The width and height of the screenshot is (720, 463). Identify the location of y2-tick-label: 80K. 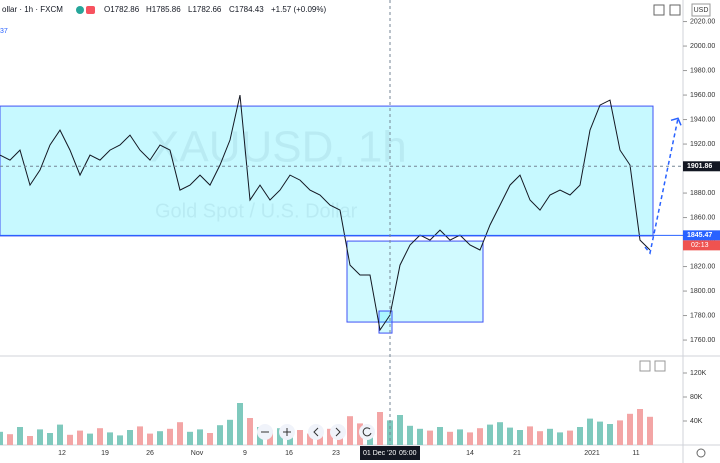
(696, 397).